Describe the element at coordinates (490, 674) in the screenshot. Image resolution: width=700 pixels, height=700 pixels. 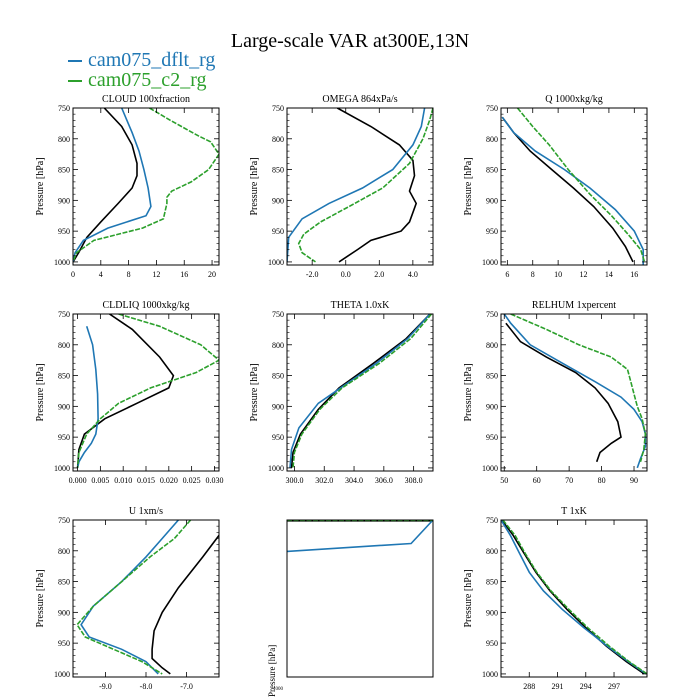
I see `y-tick-label-8-5: 1000` at that location.